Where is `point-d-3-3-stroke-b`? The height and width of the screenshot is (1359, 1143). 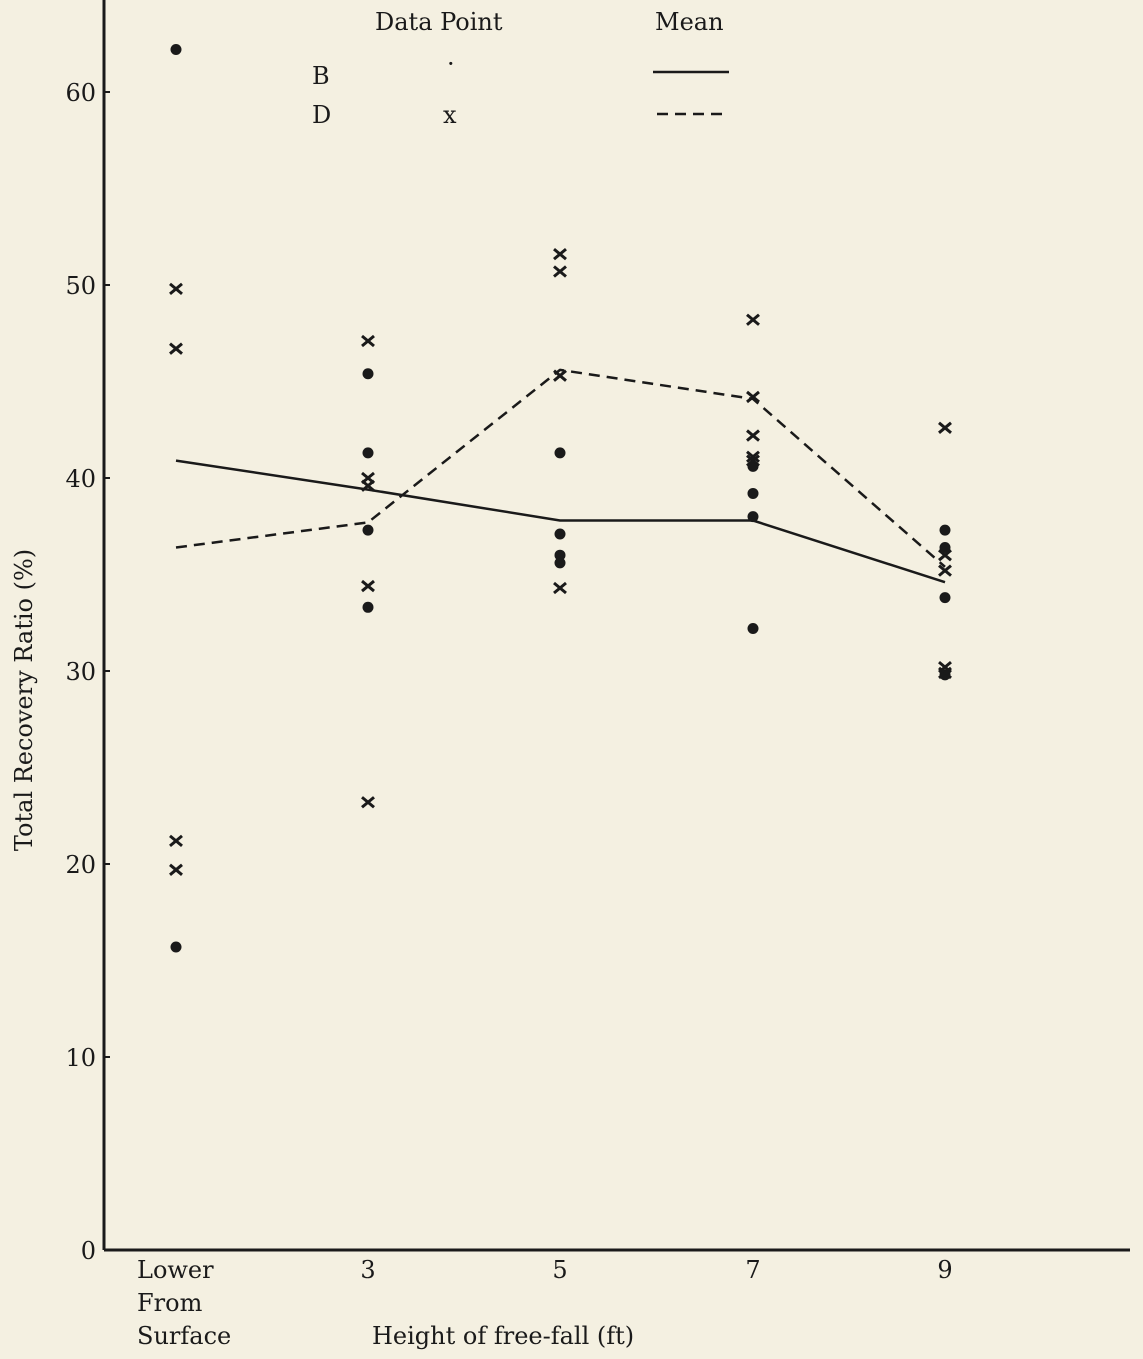 point-d-3-3-stroke-b is located at coordinates (753, 456).